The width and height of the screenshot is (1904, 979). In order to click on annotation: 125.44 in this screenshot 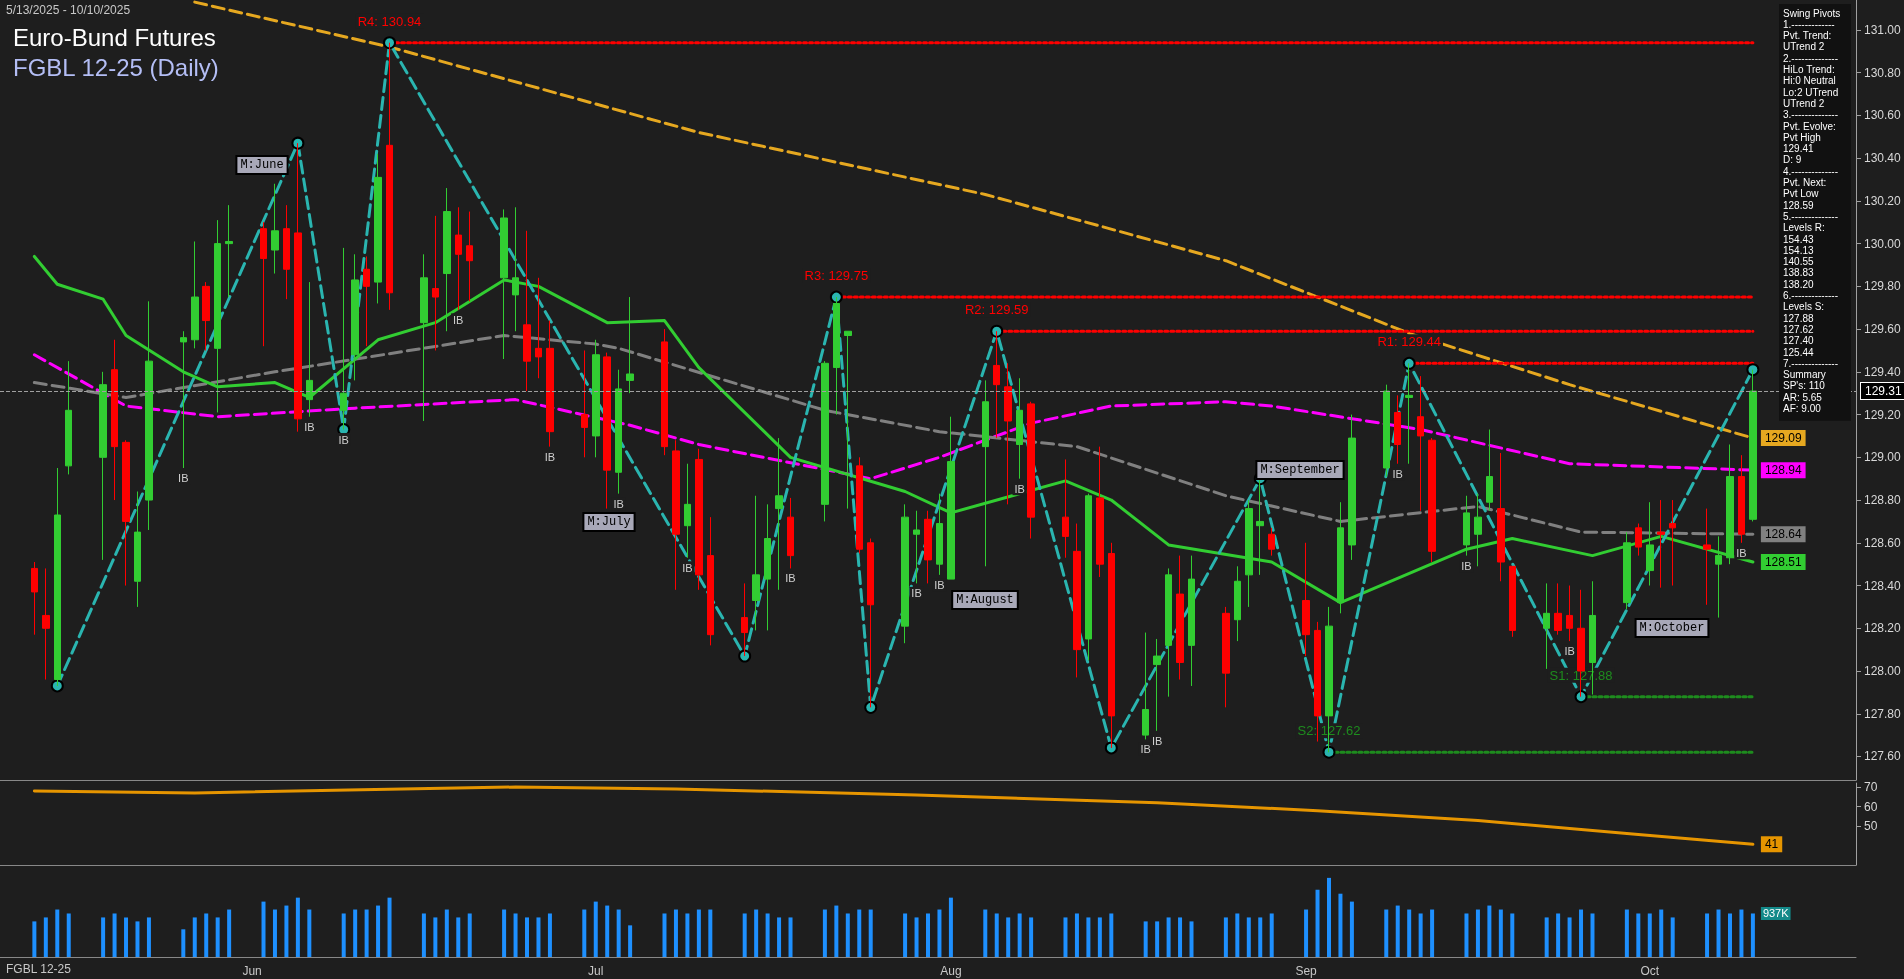, I will do `click(1799, 352)`.